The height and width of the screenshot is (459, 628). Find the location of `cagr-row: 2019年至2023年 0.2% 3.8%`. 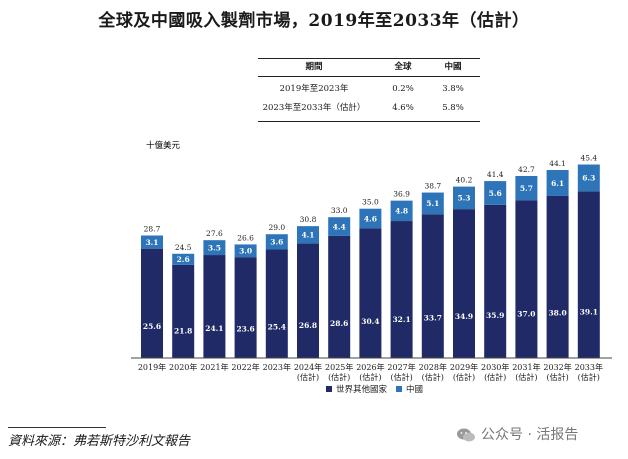

cagr-row: 2019年至2023年 0.2% 3.8% is located at coordinates (369, 89).